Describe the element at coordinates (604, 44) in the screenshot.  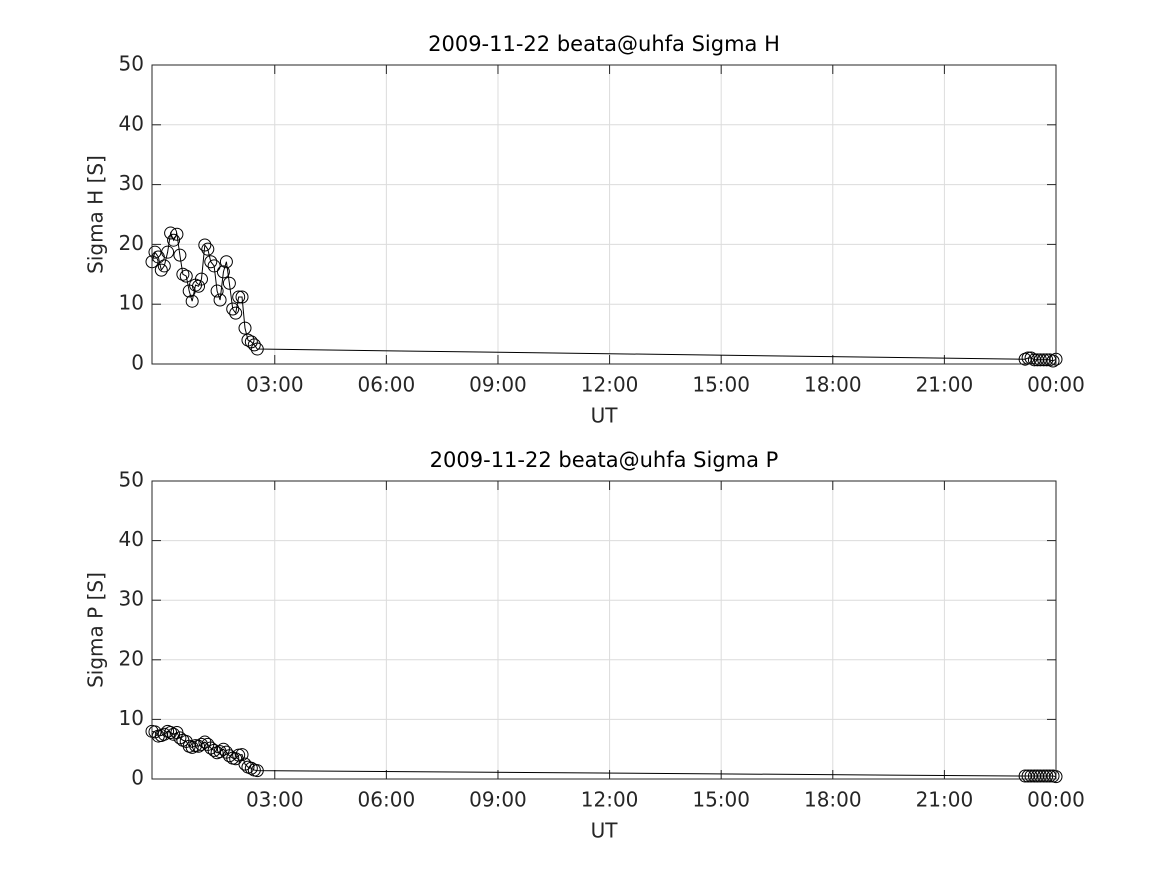
I see `chart-title: 2009-11-22 beata@uhfa Sigma H` at that location.